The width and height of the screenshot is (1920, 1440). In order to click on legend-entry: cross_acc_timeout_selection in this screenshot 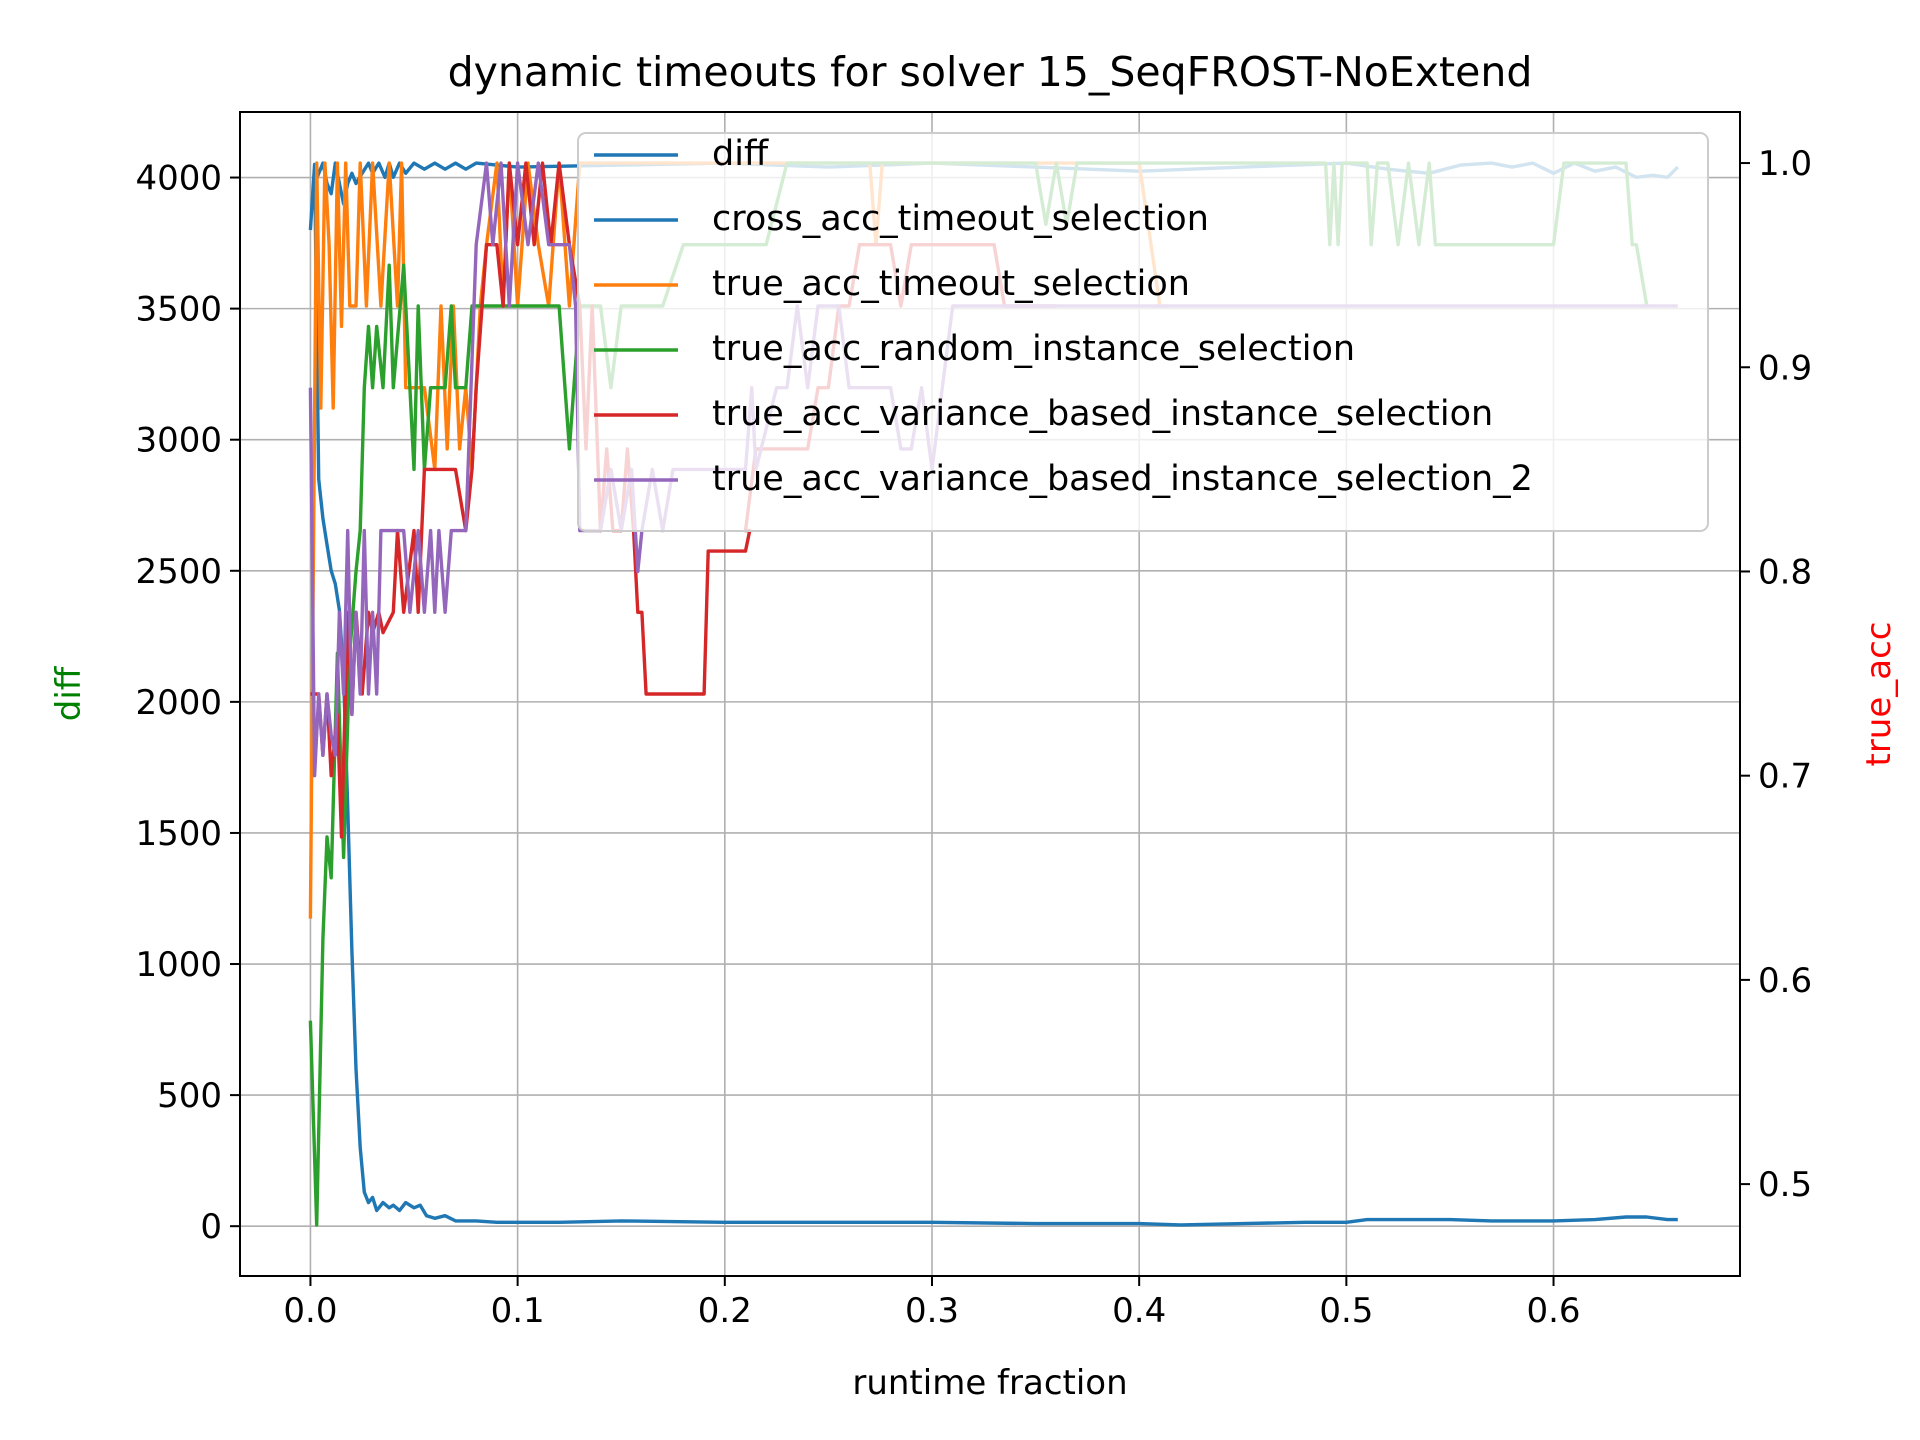, I will do `click(960, 219)`.